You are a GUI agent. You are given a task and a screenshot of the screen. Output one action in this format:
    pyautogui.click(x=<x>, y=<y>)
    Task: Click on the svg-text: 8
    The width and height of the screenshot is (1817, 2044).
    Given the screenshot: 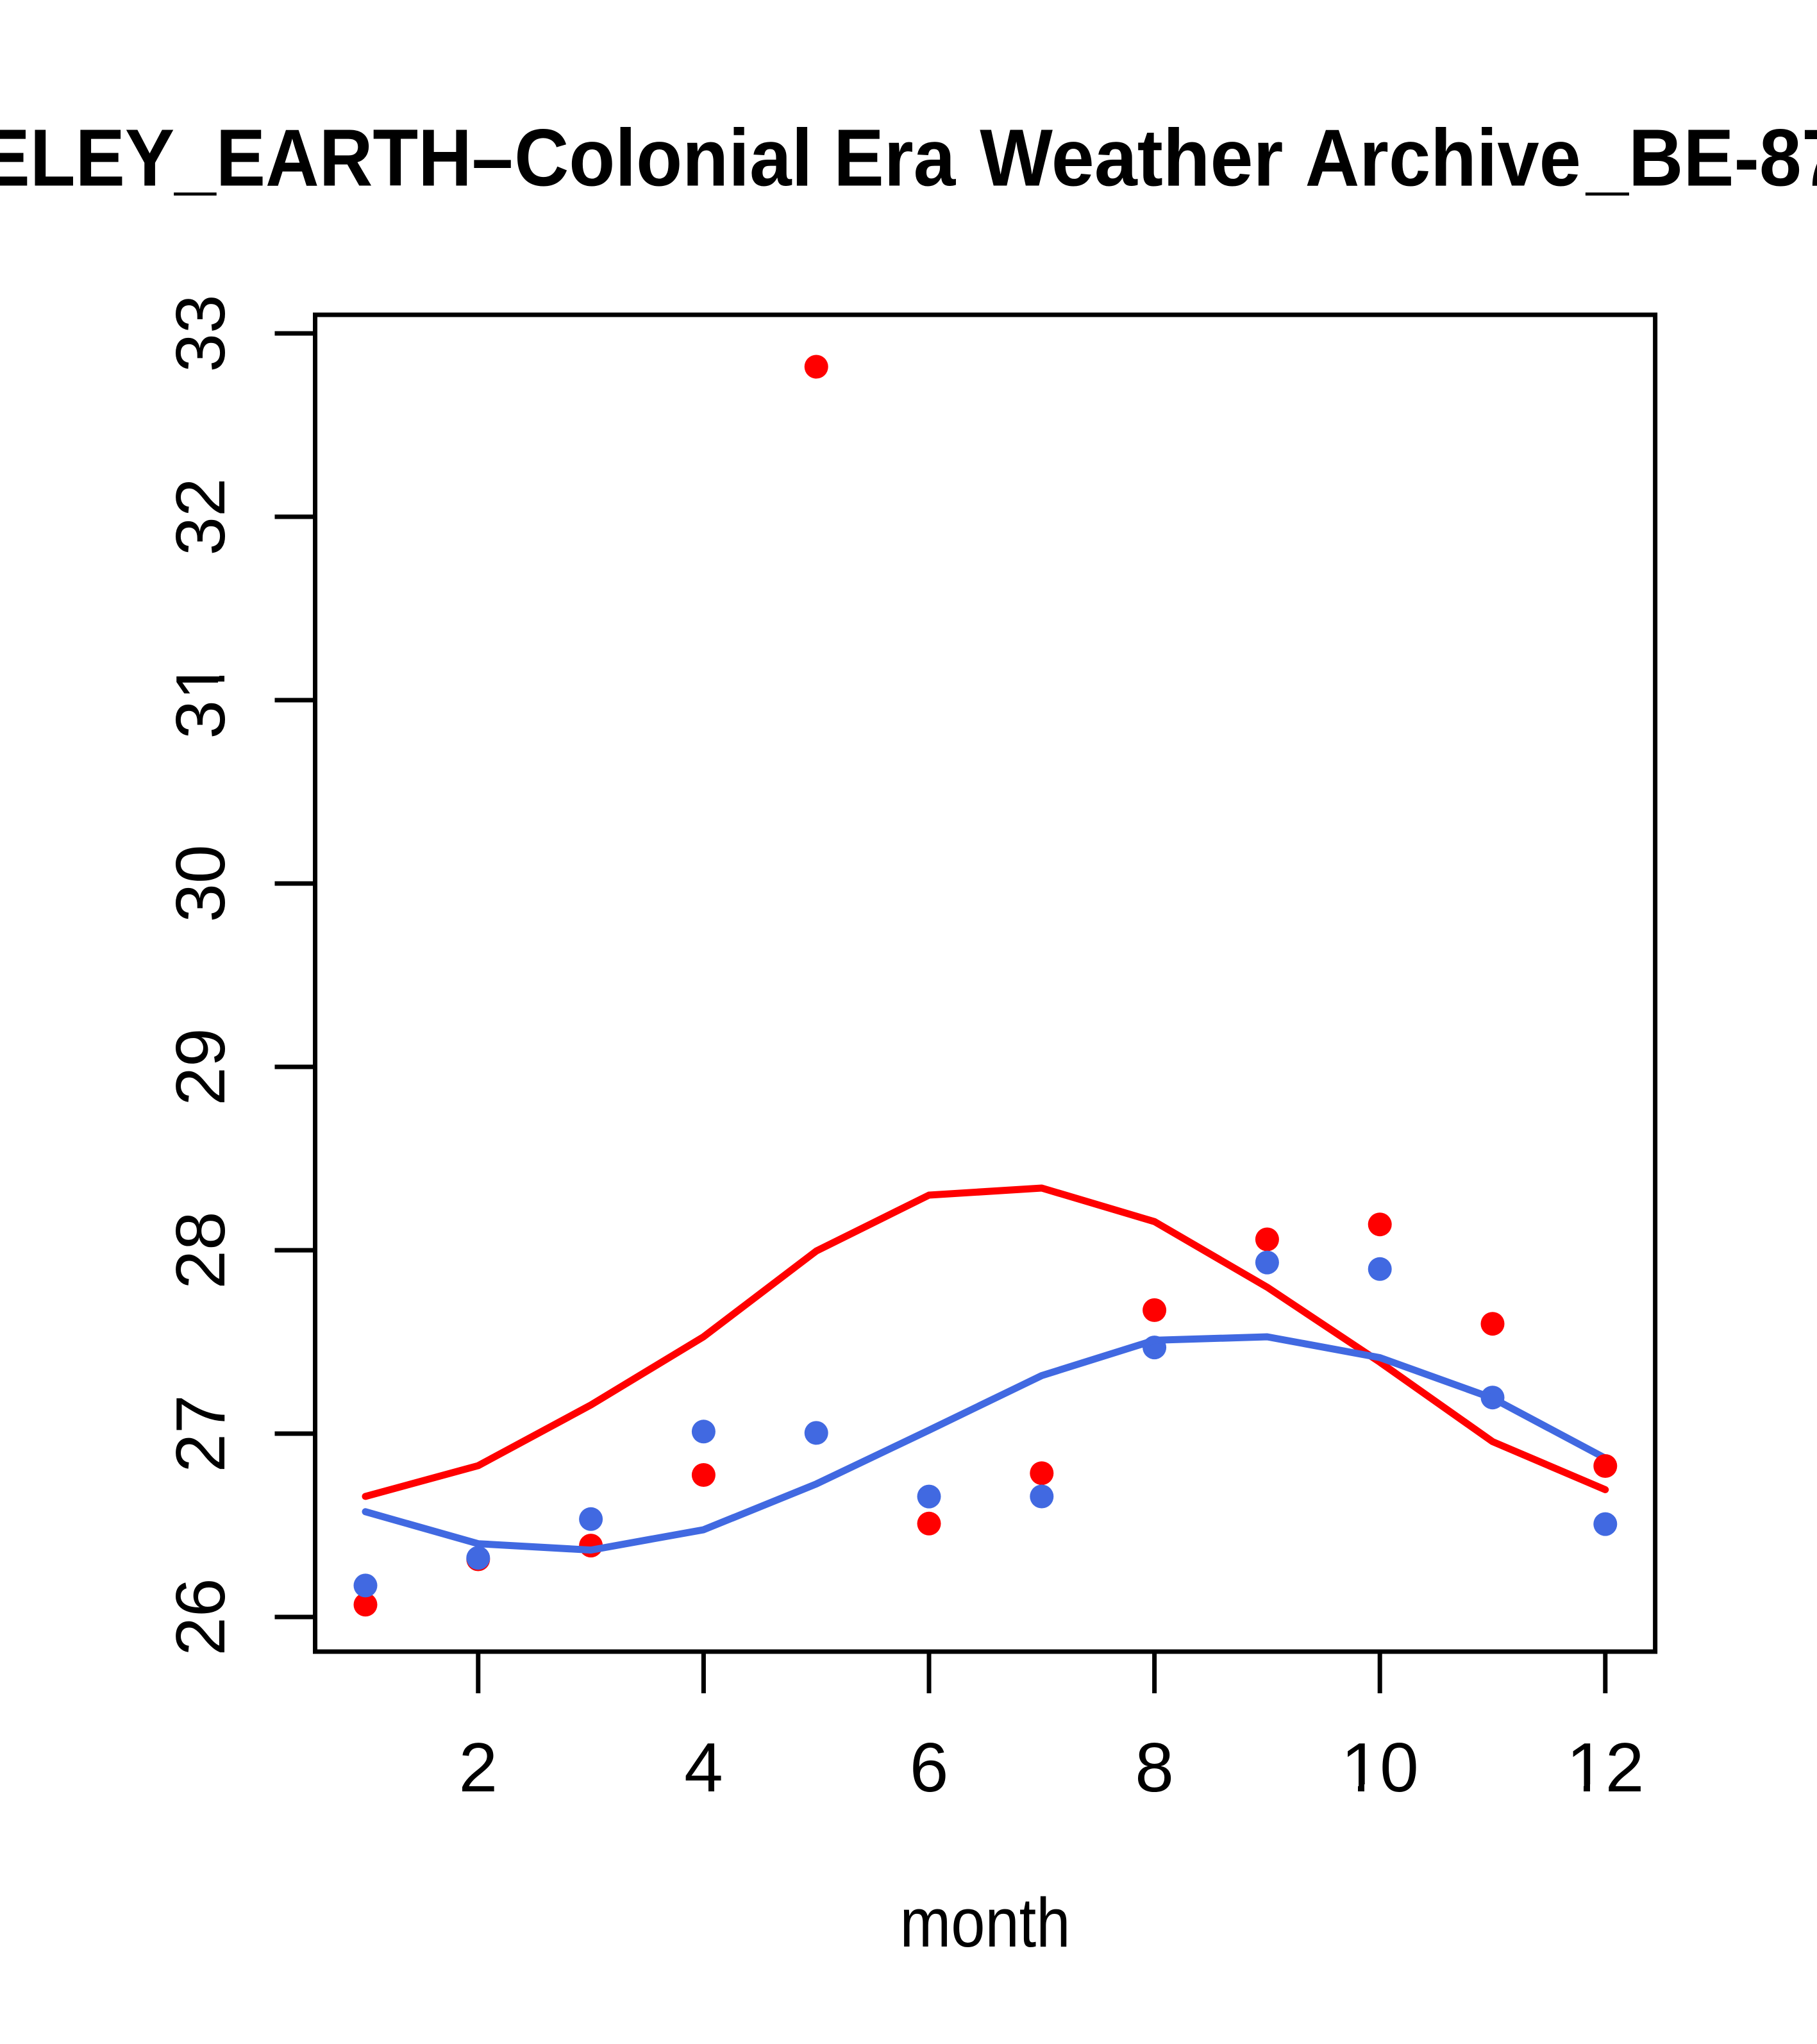 What is the action you would take?
    pyautogui.click(x=1154, y=1768)
    